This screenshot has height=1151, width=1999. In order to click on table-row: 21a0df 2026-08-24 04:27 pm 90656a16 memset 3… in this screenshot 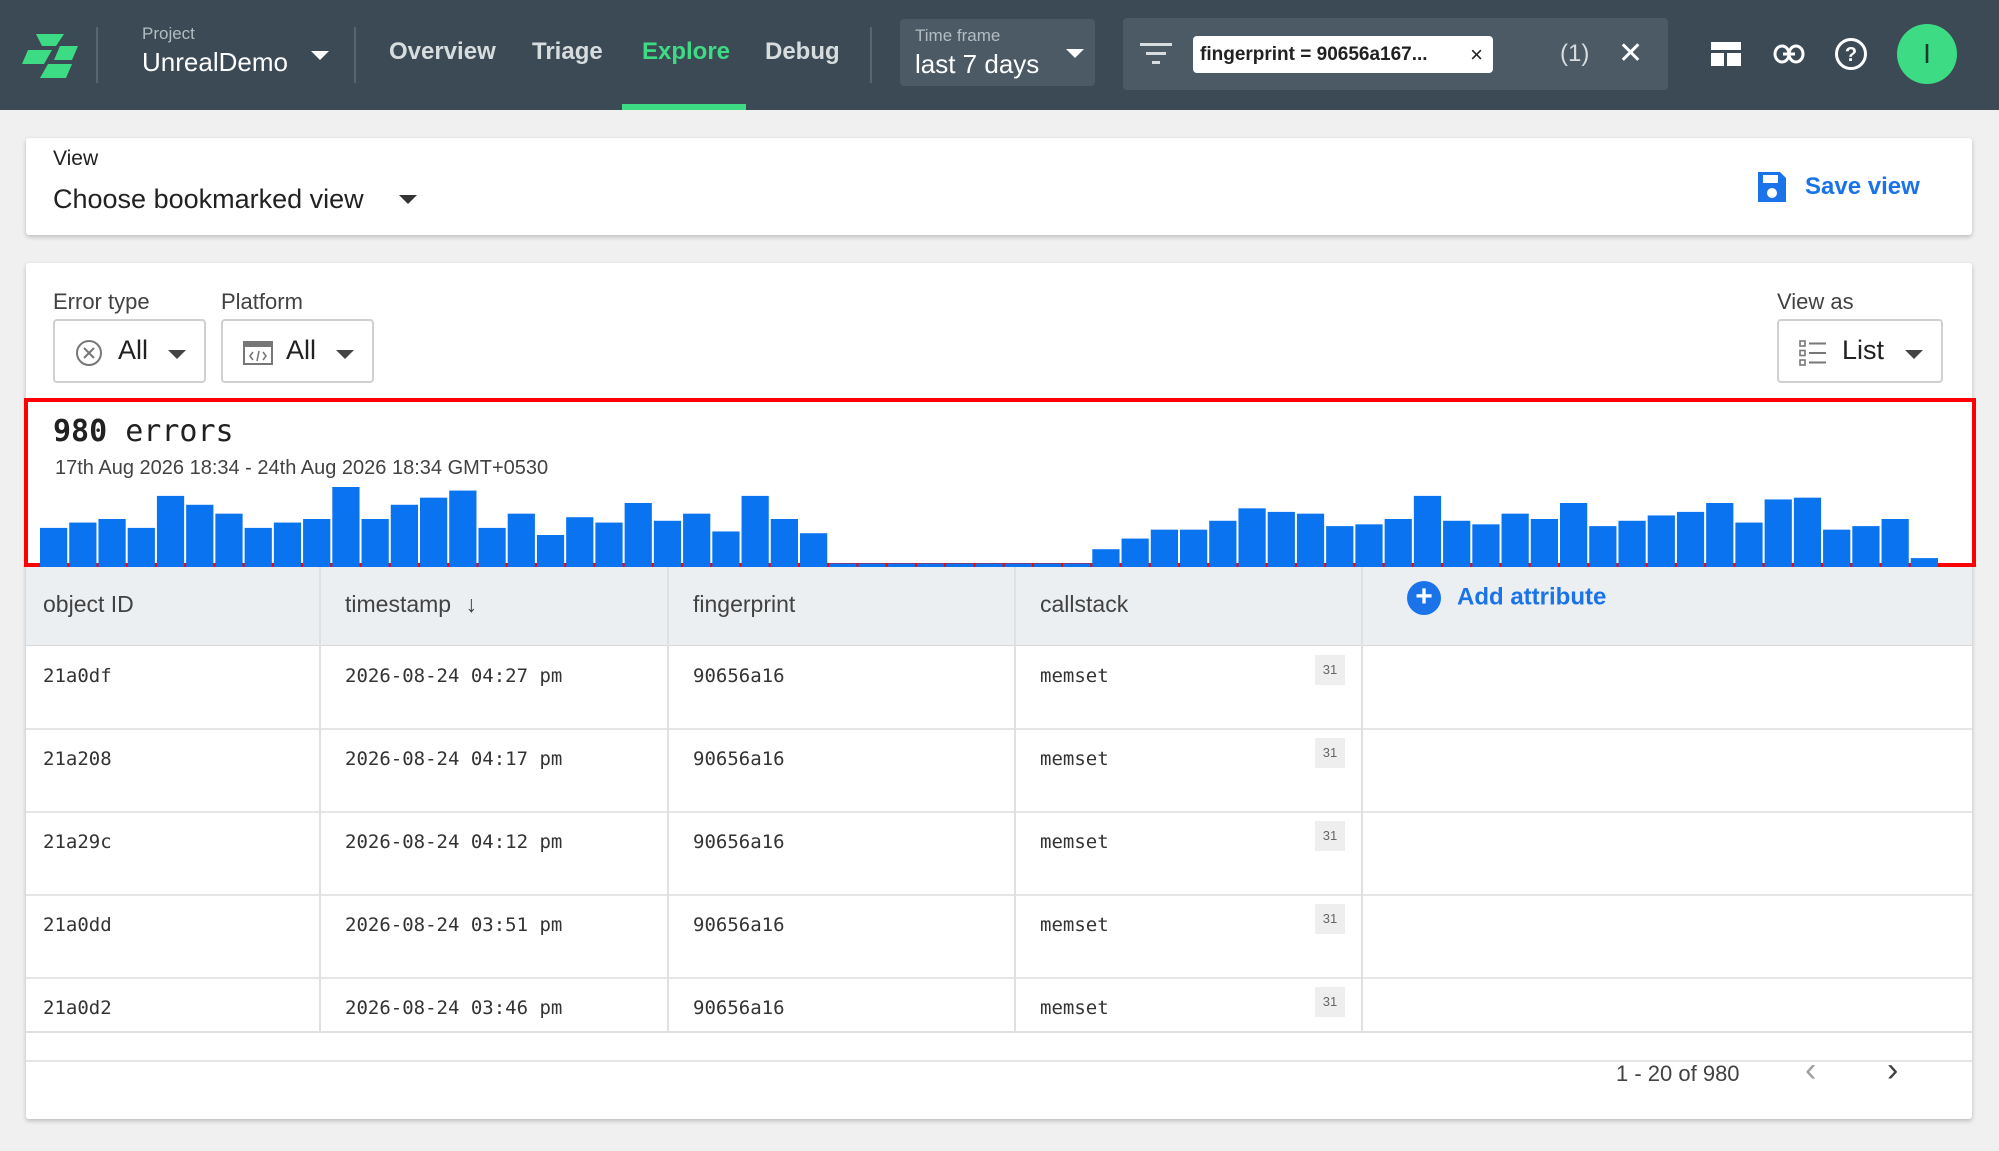, I will do `click(999, 688)`.